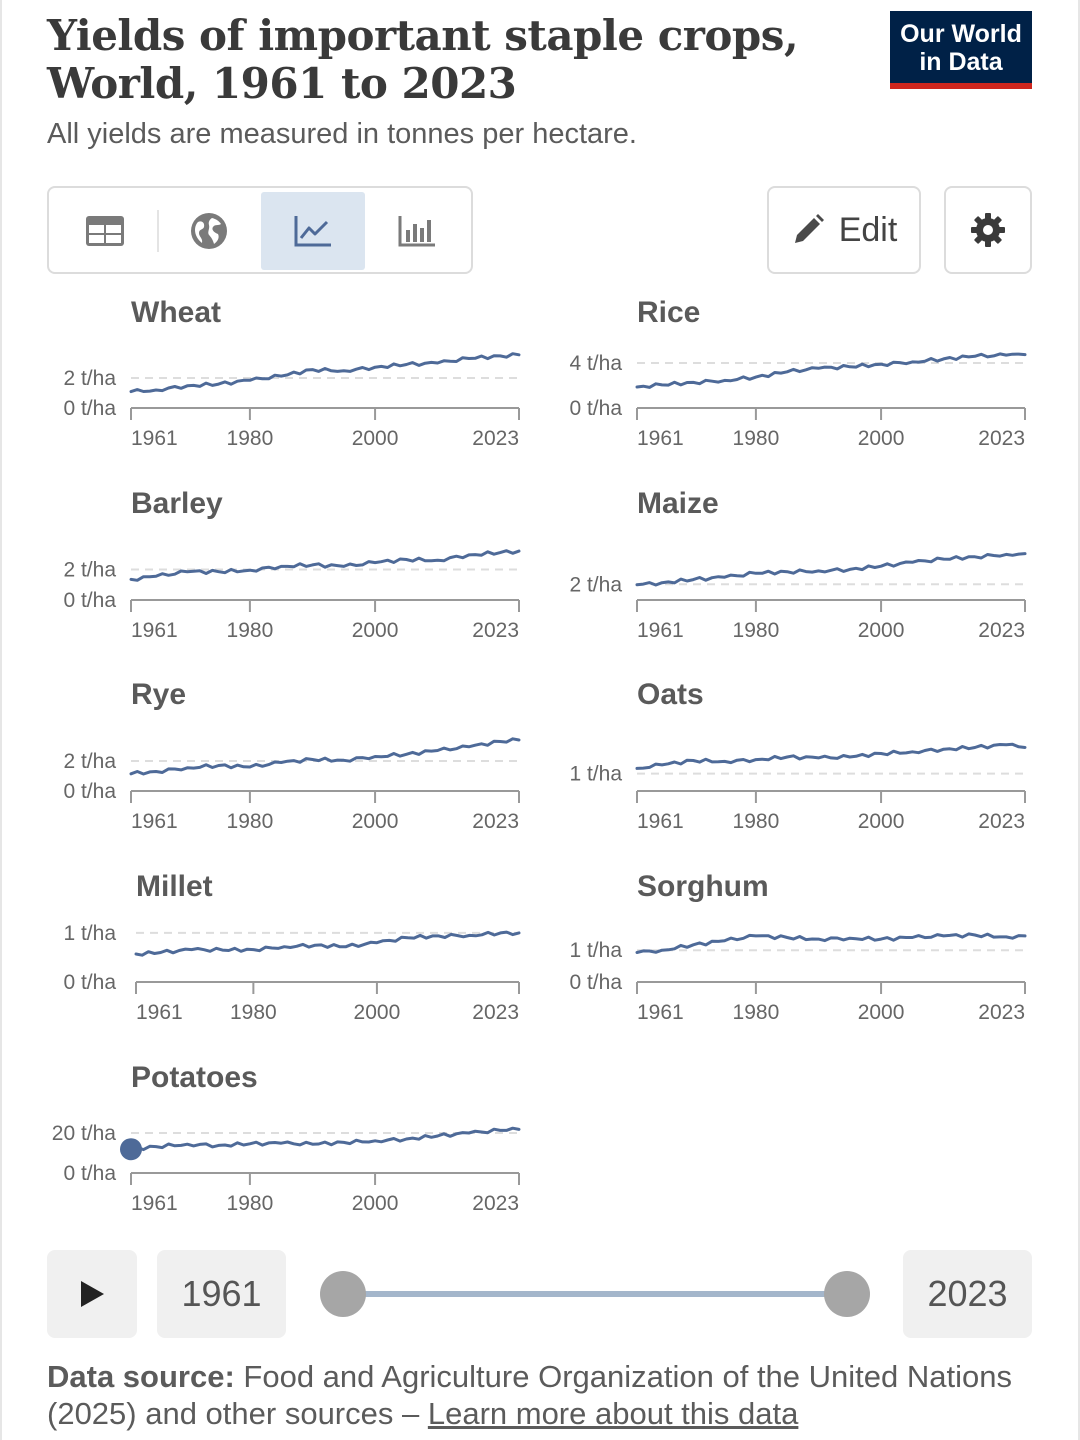 The width and height of the screenshot is (1080, 1440). What do you see at coordinates (1, 720) in the screenshot?
I see `frame-border-left` at bounding box center [1, 720].